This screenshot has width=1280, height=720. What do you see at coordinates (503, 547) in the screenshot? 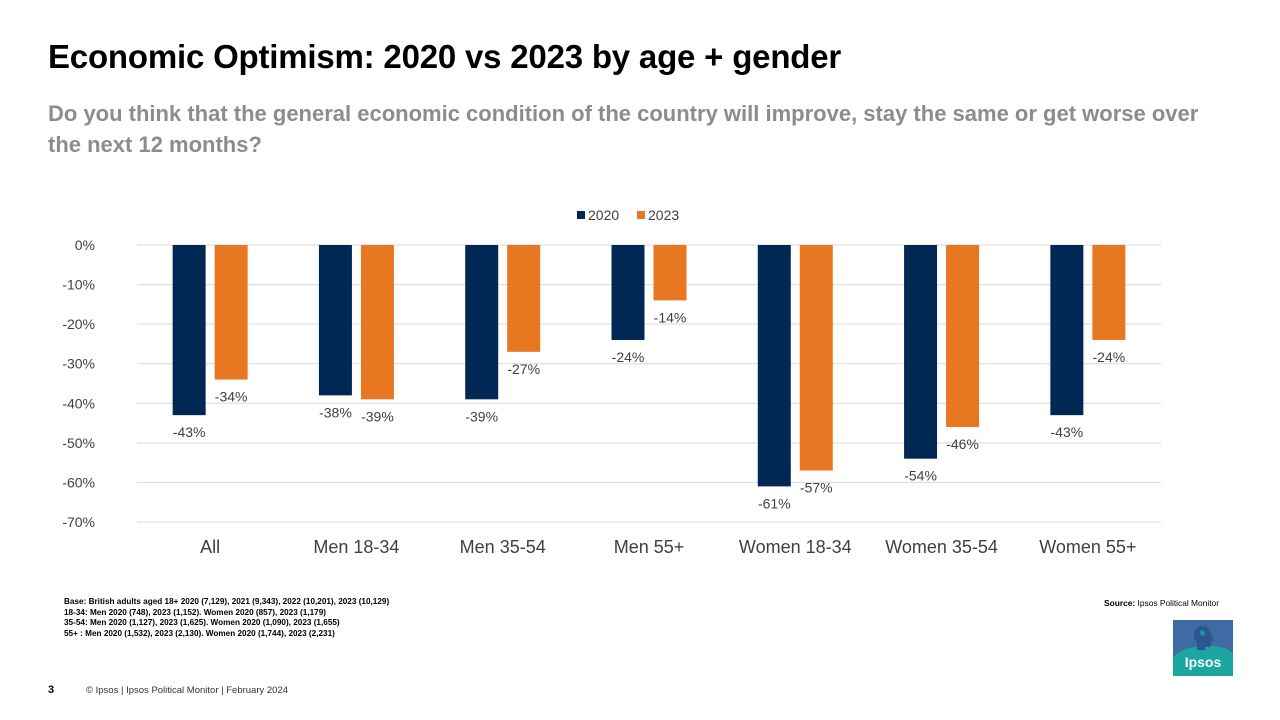
I see `x-category-label: Men 35-54` at bounding box center [503, 547].